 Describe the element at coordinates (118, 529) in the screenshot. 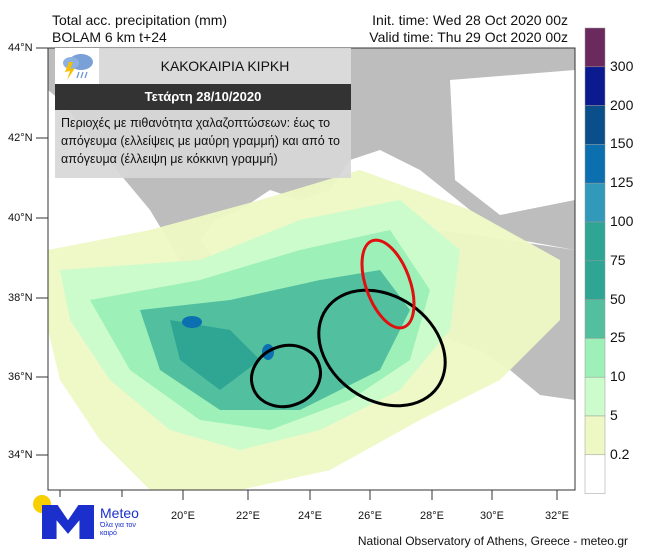

I see `logo-tagline: Όλα για τον καιρό` at that location.